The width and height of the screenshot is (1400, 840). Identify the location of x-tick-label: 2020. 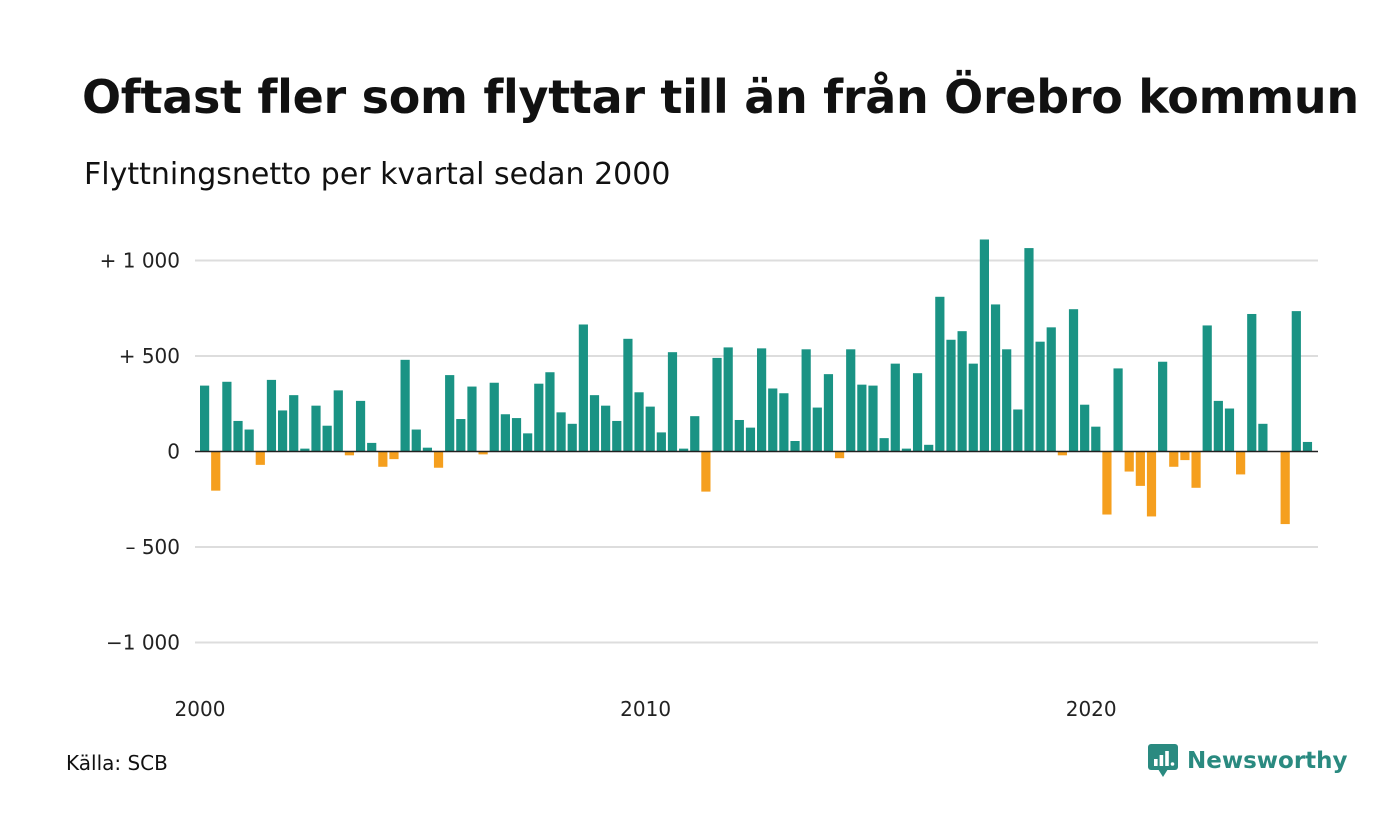
(1091, 709).